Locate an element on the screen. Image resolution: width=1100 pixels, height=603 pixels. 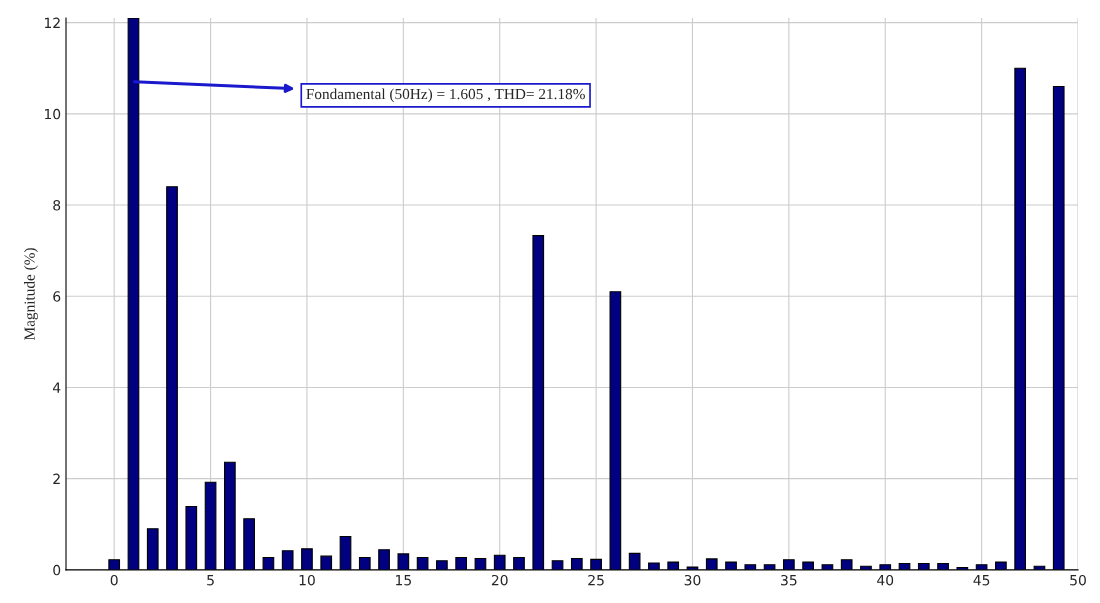
x-tick-label: 15 is located at coordinates (403, 580).